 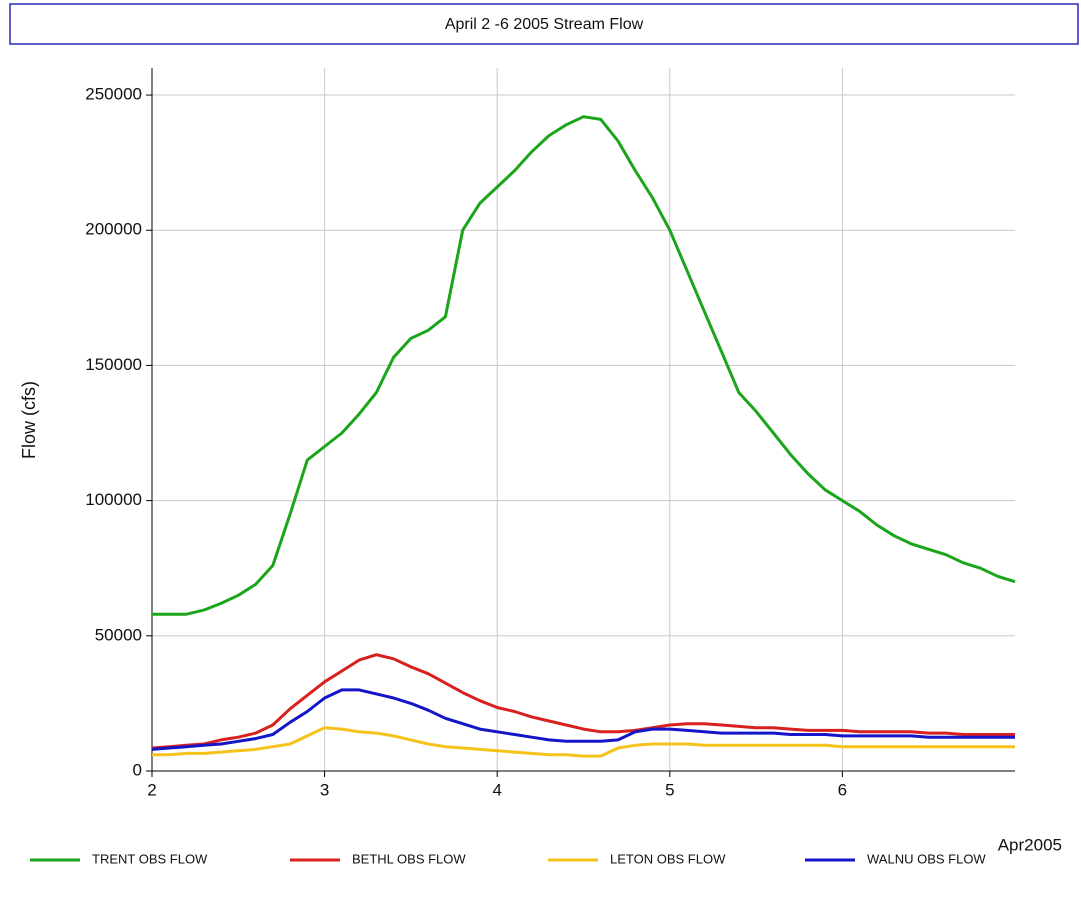 I want to click on y-axis-label: Flow (cfs), so click(x=29, y=420).